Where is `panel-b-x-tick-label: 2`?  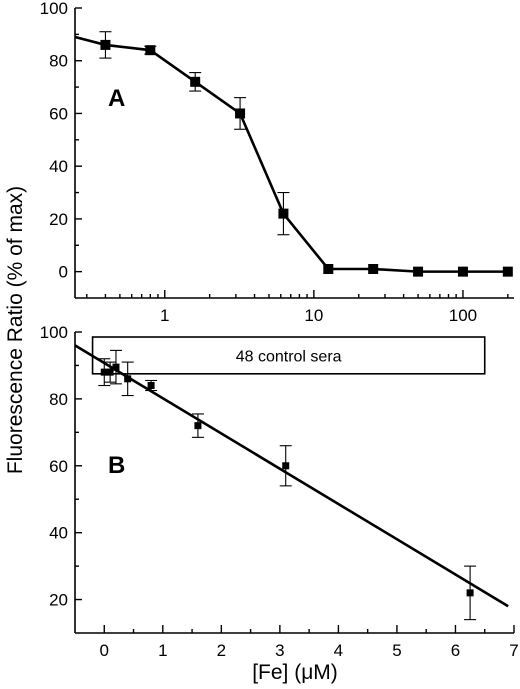 panel-b-x-tick-label: 2 is located at coordinates (221, 650).